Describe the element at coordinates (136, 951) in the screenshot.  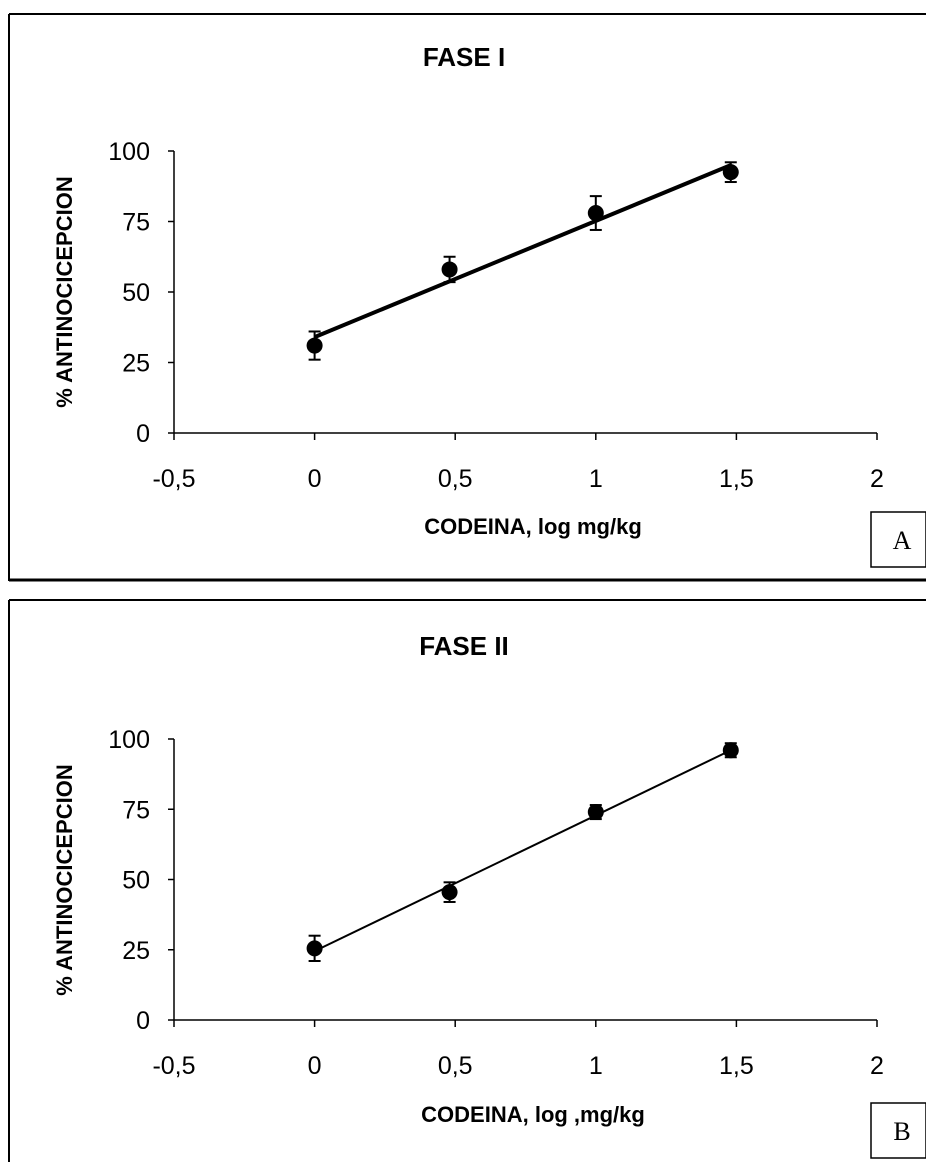
I see `chart-b-ytick-label: 25` at that location.